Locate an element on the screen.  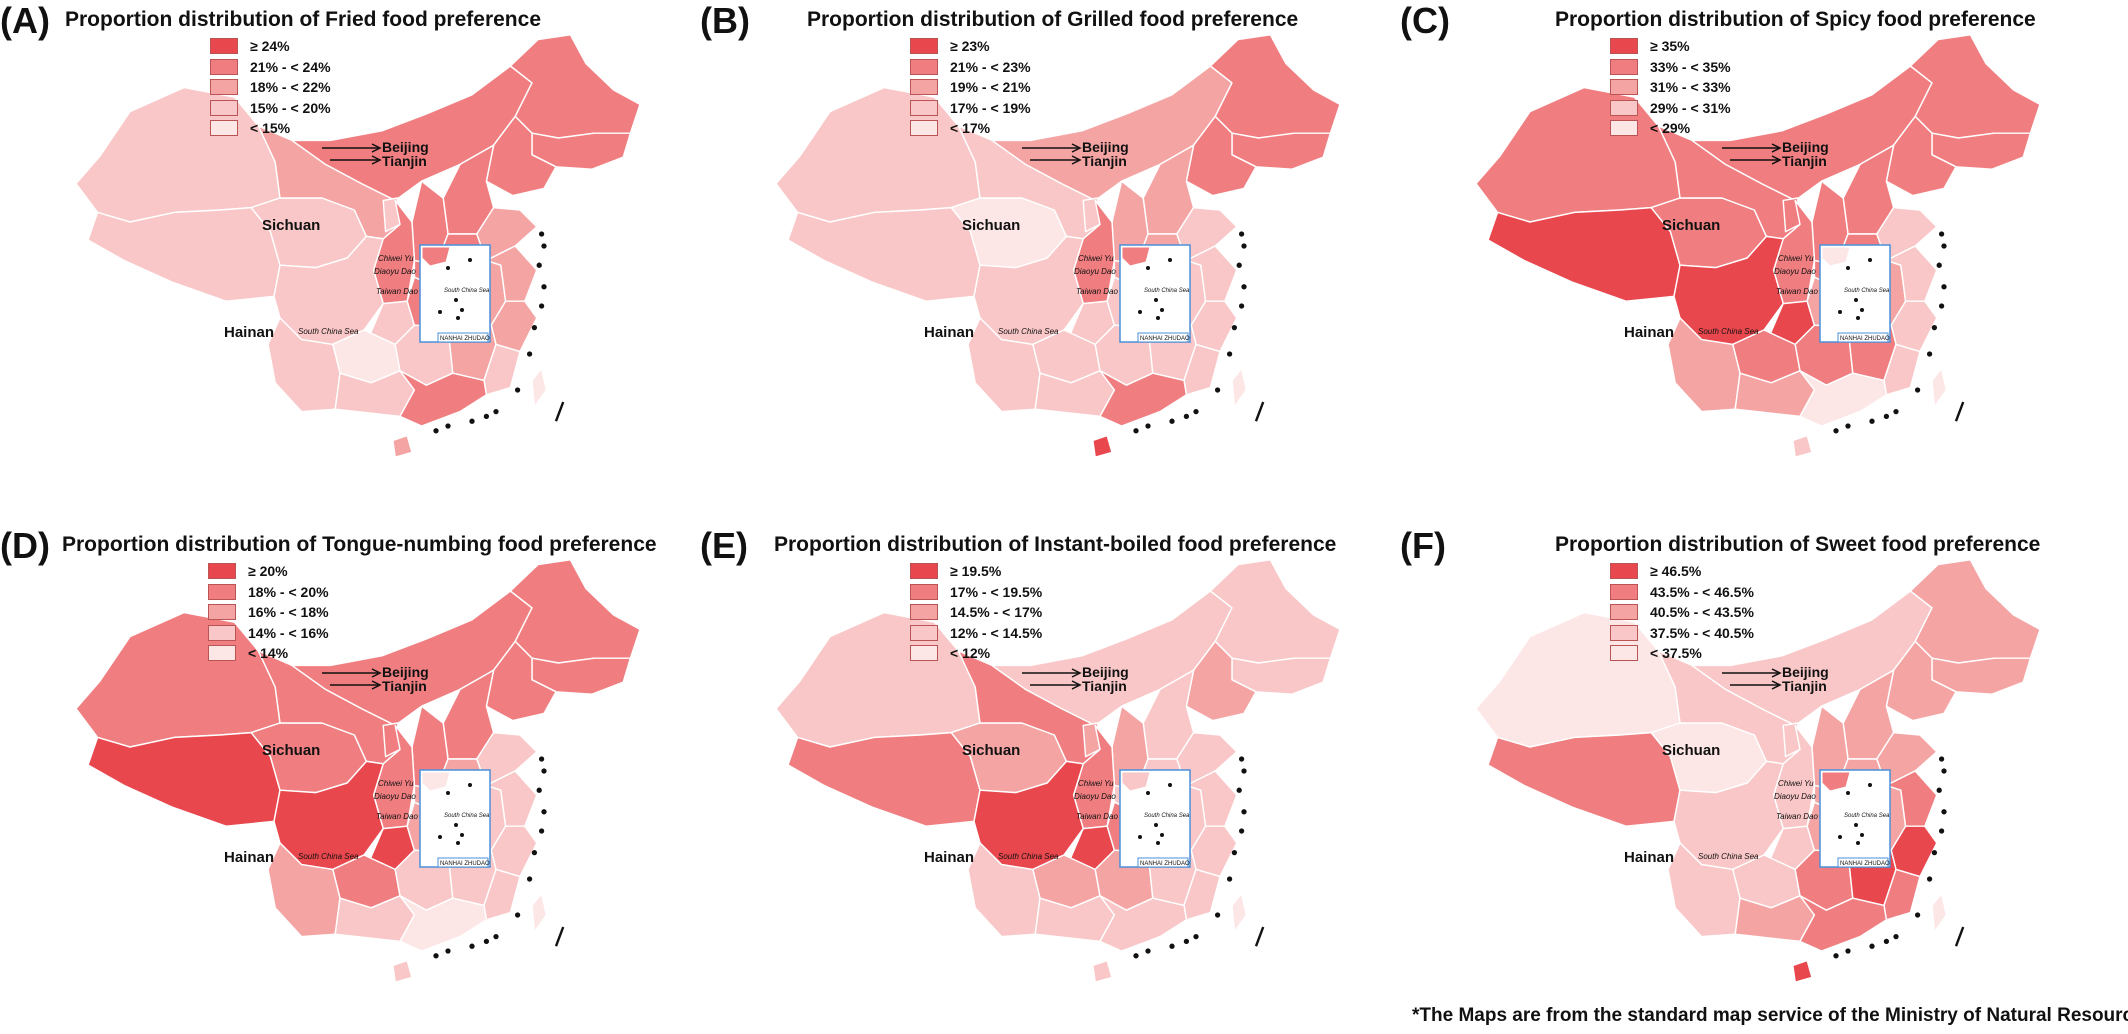
legend-item: ≥ 35% is located at coordinates (1670, 46).